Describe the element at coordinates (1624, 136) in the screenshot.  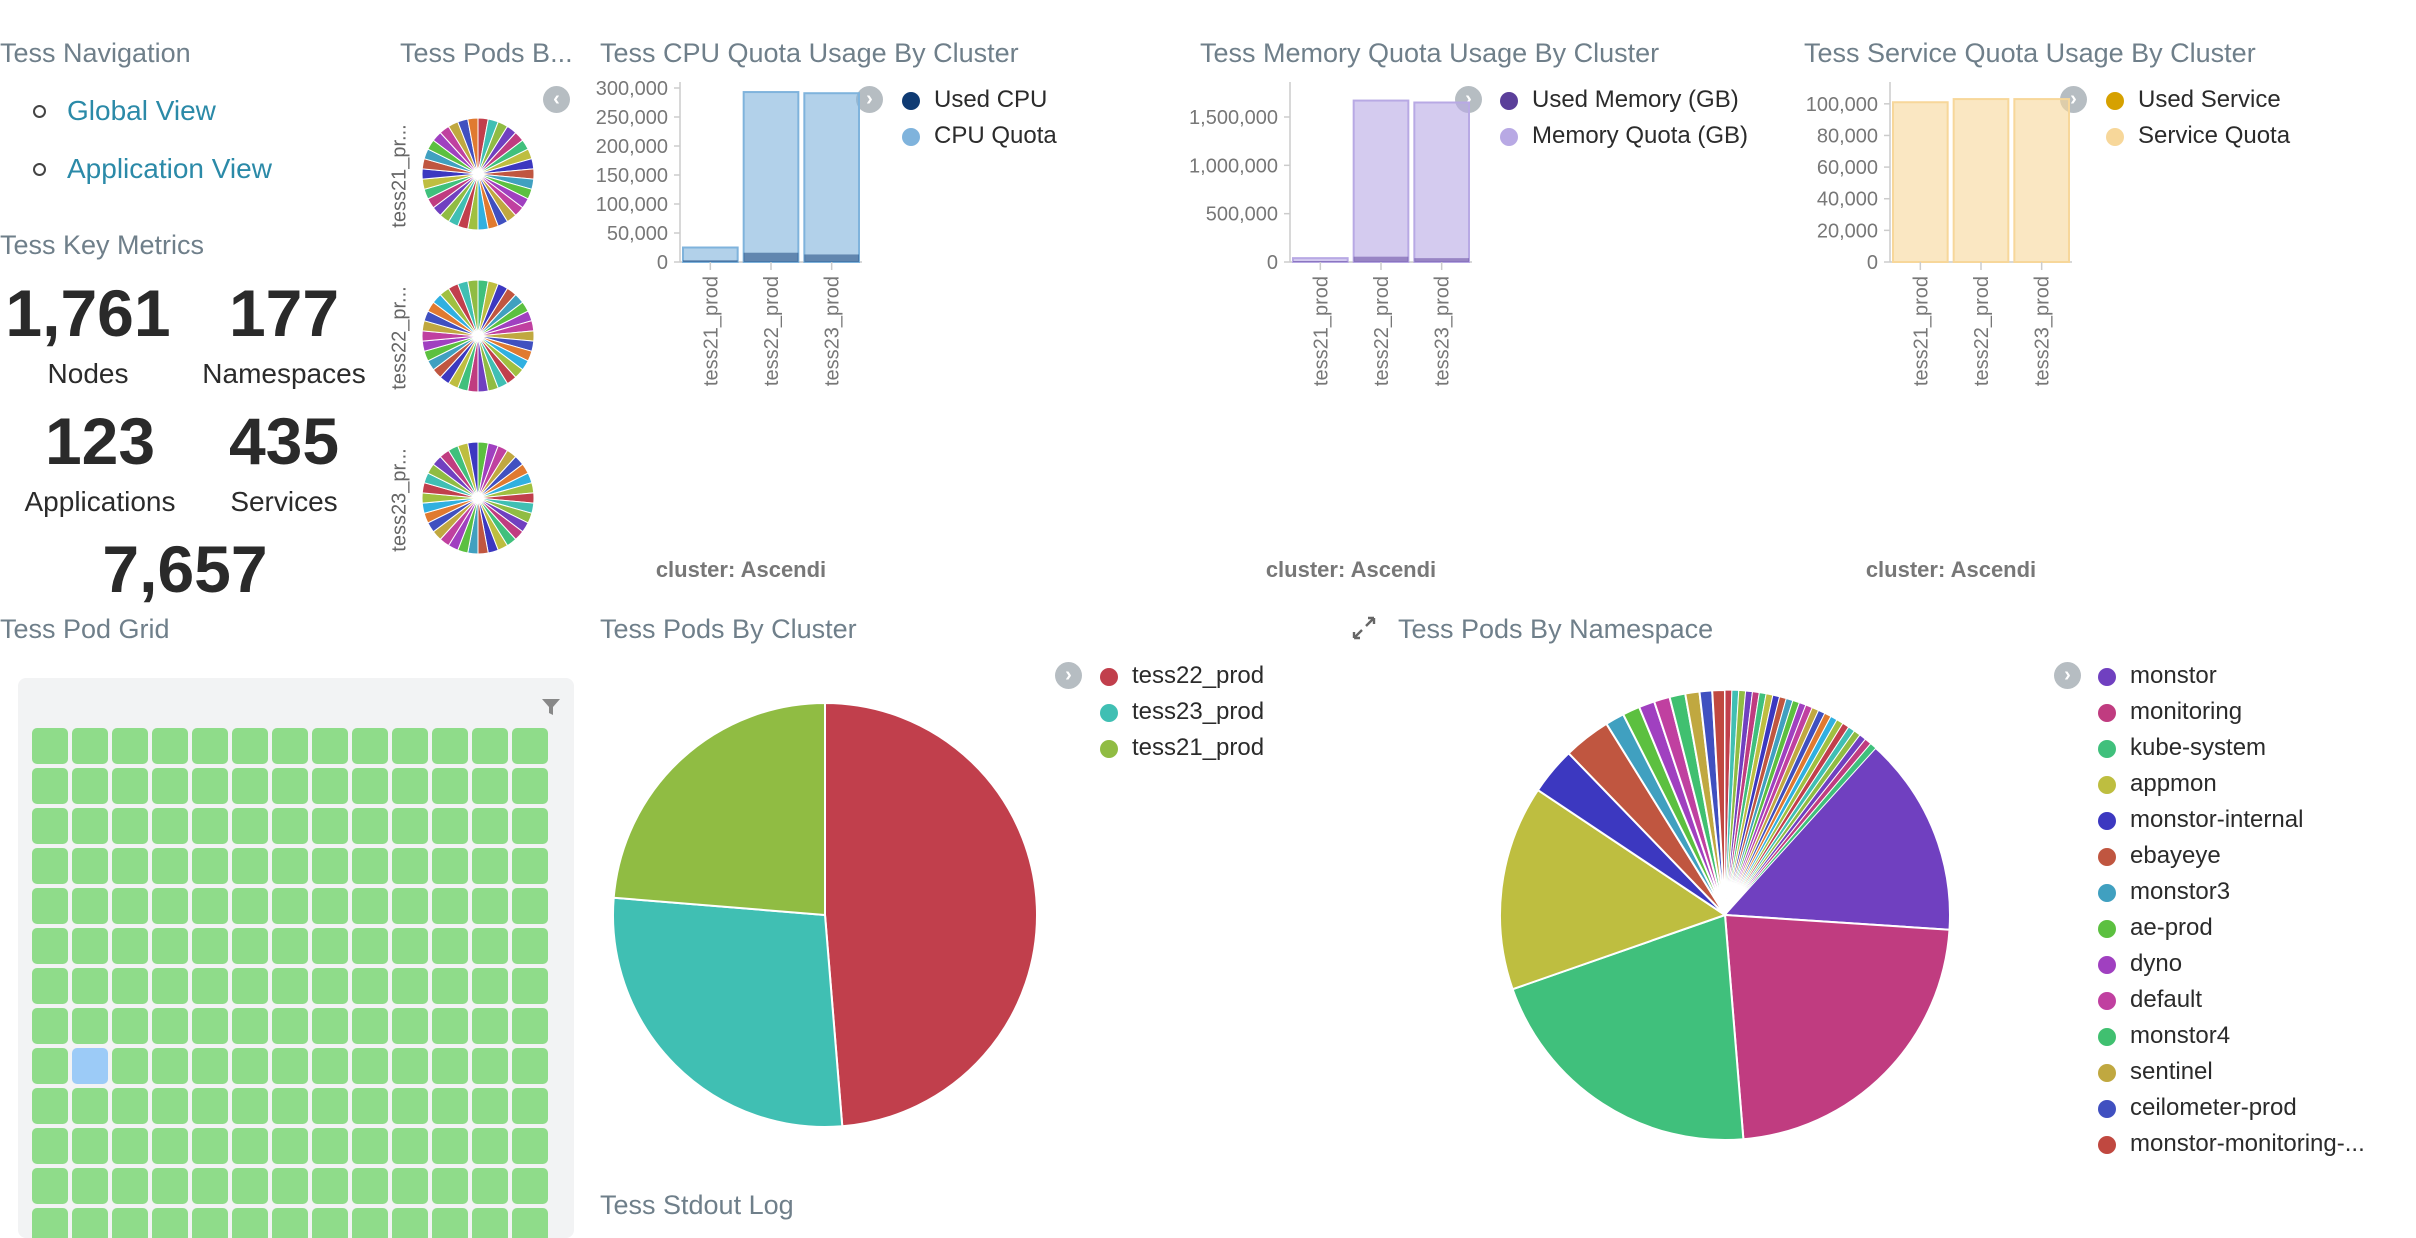
I see `legend-item-memory-quota: Memory Quota (GB)` at that location.